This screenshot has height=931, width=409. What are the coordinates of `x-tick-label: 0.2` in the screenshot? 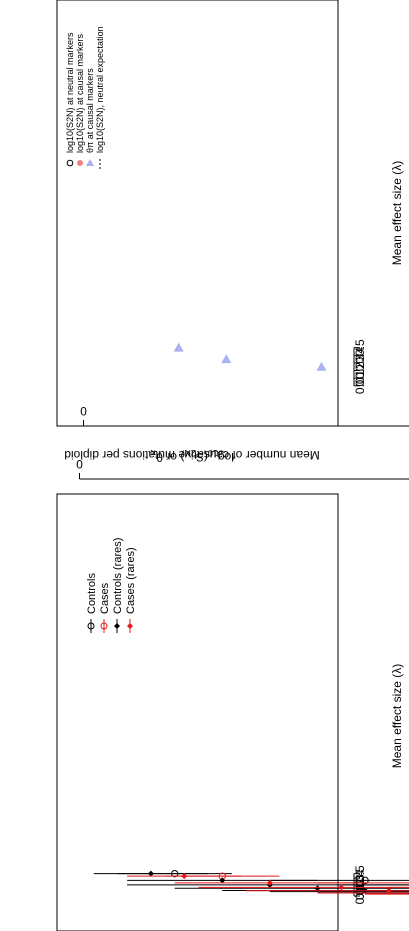 It's located at (360, 370).